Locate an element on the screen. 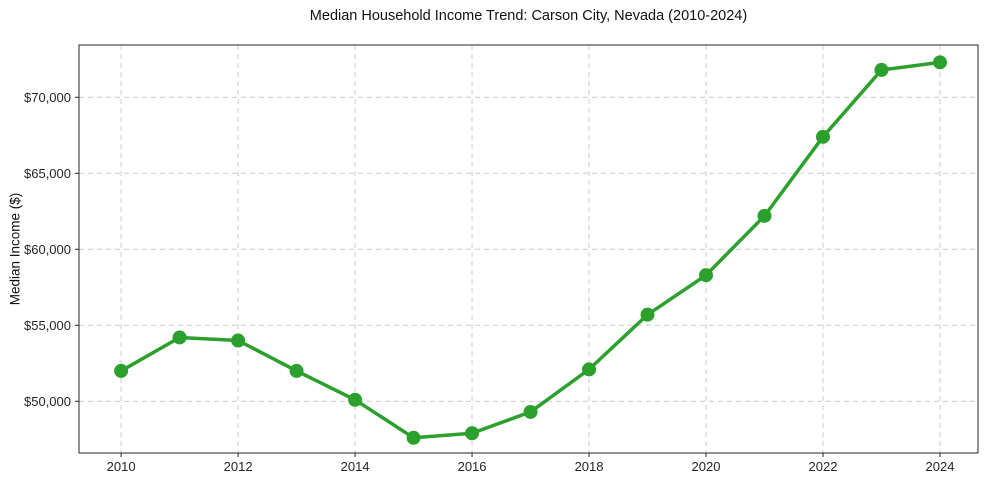 The height and width of the screenshot is (490, 989). x-tick-label: 2016 is located at coordinates (472, 466).